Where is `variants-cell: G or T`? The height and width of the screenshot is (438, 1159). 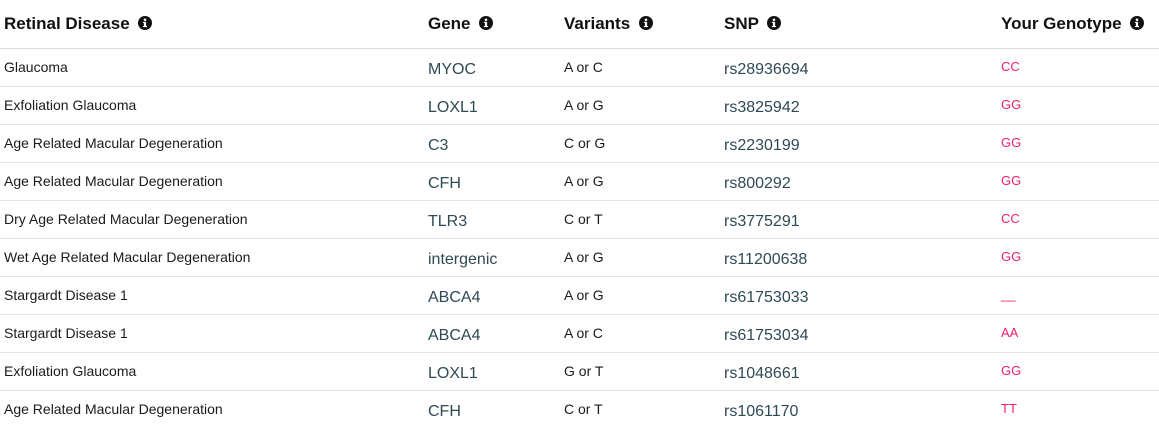
variants-cell: G or T is located at coordinates (640, 371).